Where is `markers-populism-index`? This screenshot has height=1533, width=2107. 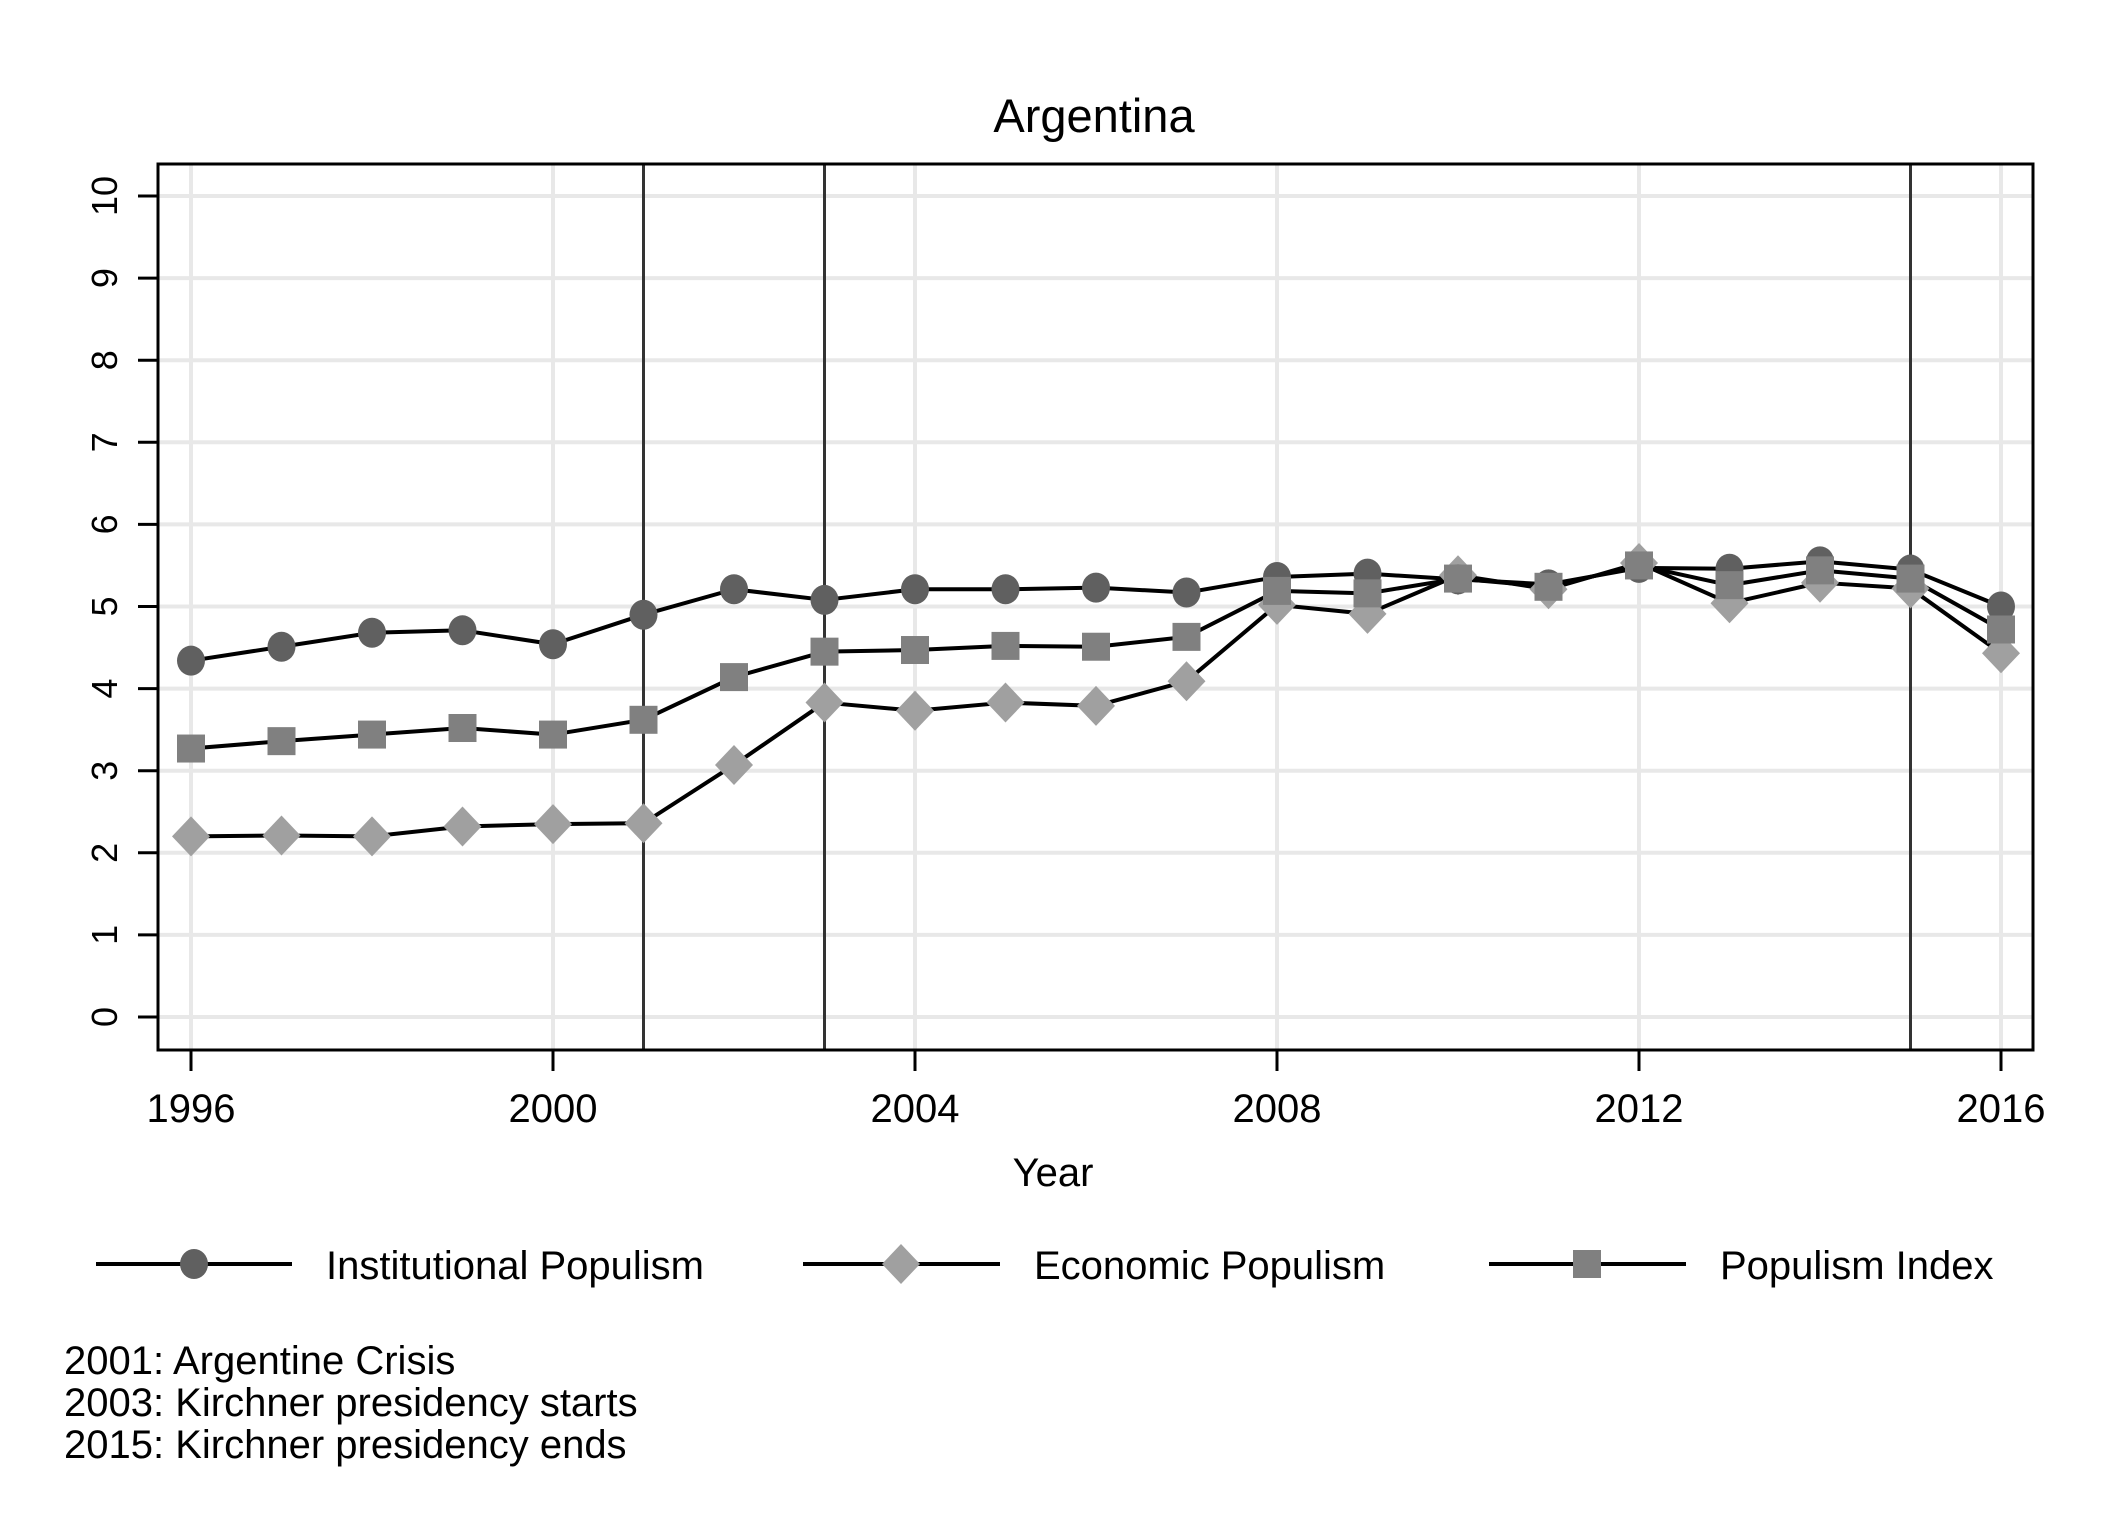
markers-populism-index is located at coordinates (1096, 657).